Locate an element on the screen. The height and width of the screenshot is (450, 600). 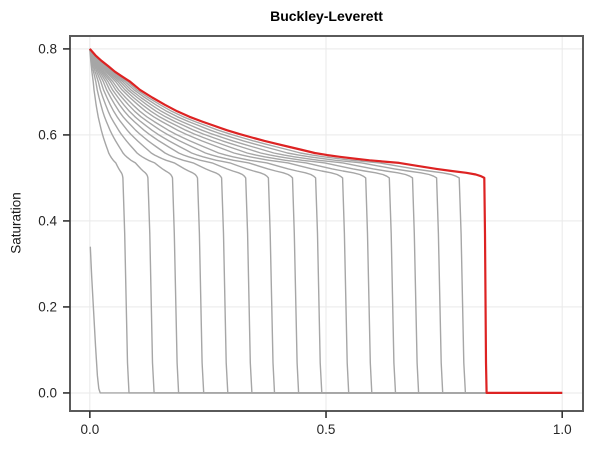
y-tick-label: 0.6 is located at coordinates (47, 134).